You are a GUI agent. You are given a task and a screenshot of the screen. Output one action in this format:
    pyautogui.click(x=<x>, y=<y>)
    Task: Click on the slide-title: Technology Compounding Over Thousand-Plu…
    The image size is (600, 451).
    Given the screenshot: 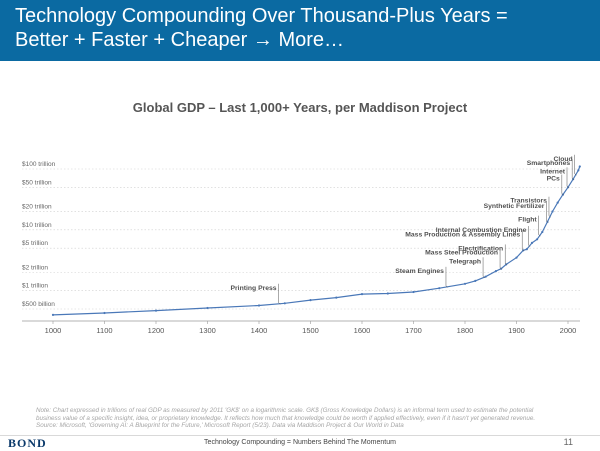 What is the action you would take?
    pyautogui.click(x=300, y=28)
    